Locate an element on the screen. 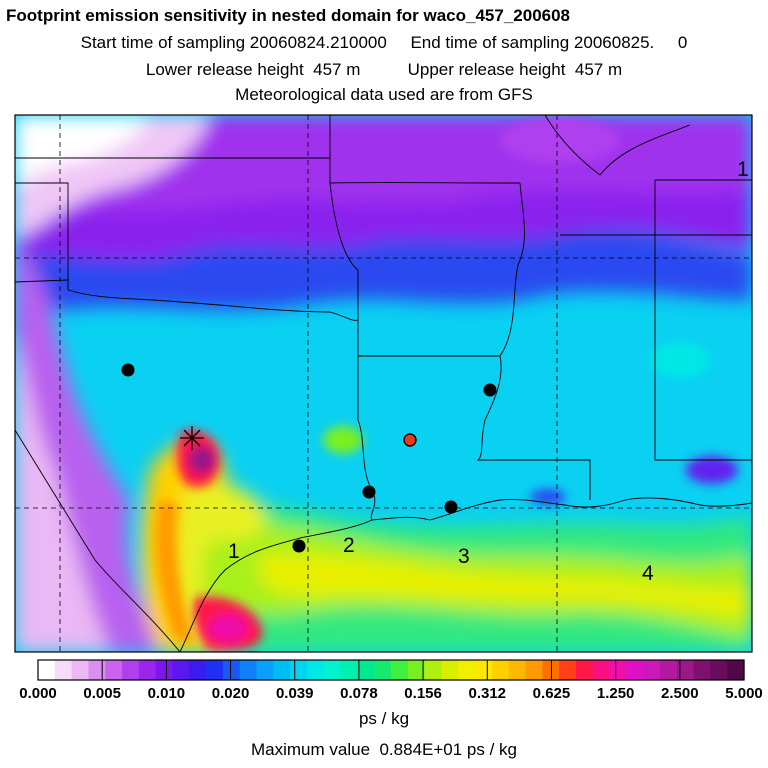  colorbar-tick-label: 0.000 is located at coordinates (38, 693).